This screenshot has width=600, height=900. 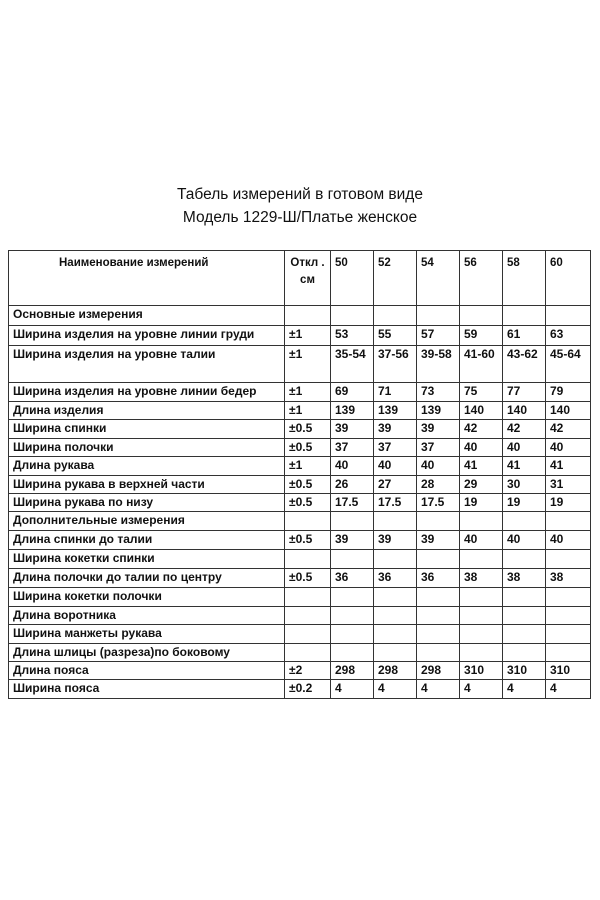 I want to click on column-header: 60, so click(x=568, y=278).